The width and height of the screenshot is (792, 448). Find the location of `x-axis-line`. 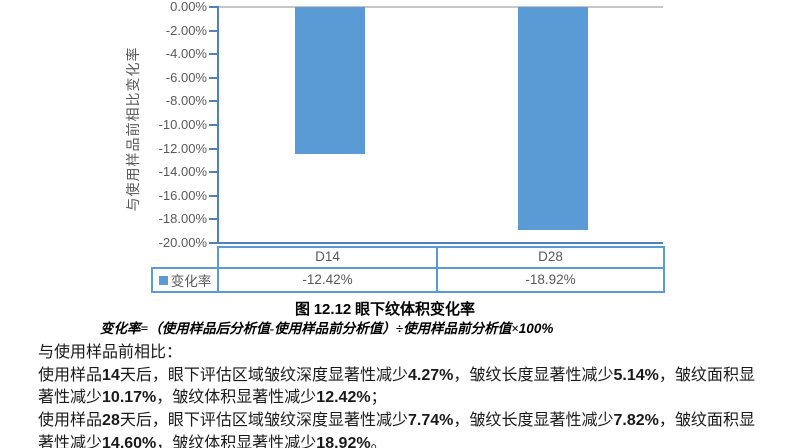

x-axis-line is located at coordinates (440, 243).